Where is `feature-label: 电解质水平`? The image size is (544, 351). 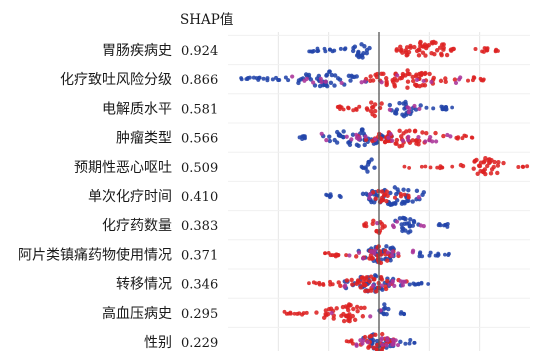
feature-label: 电解质水平 is located at coordinates (137, 109).